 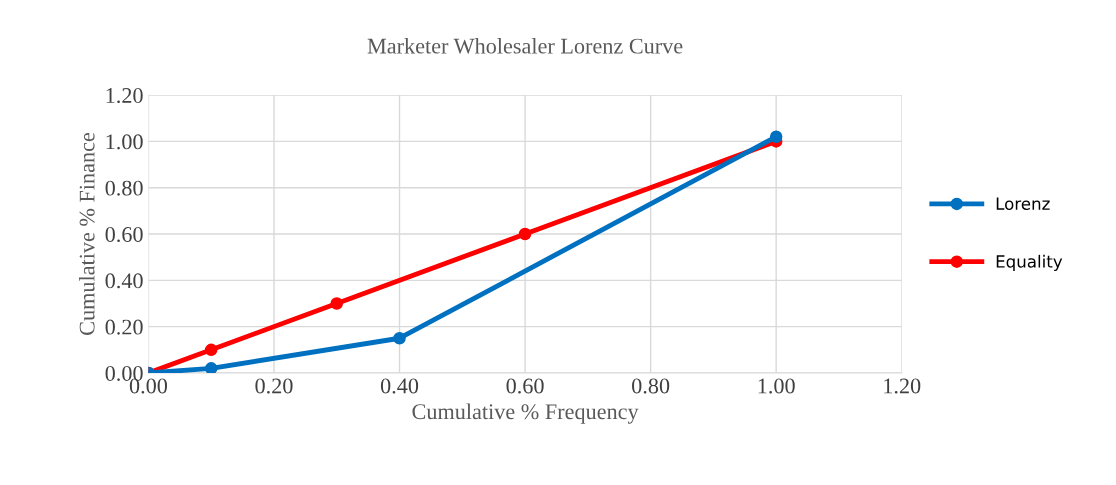 I want to click on chart-title: Marketer Wholesaler Lorenz Curve, so click(x=525, y=45).